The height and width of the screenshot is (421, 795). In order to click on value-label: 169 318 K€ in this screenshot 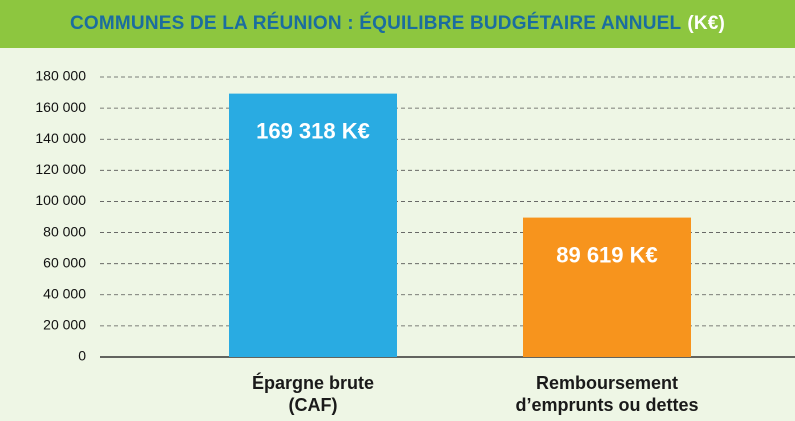, I will do `click(313, 130)`.